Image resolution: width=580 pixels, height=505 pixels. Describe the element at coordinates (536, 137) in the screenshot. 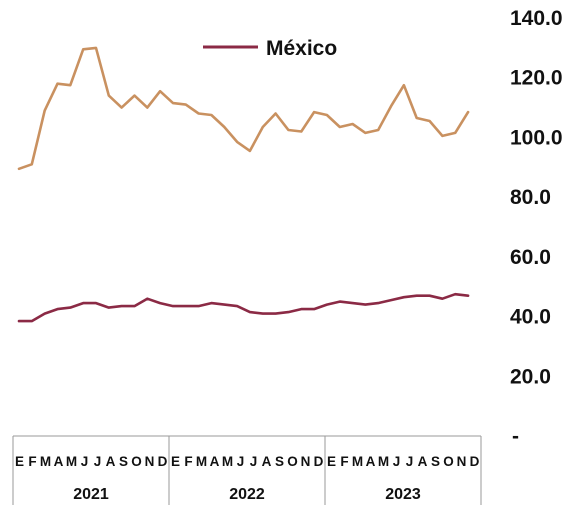

I see `y-tick-label: 100.0` at that location.